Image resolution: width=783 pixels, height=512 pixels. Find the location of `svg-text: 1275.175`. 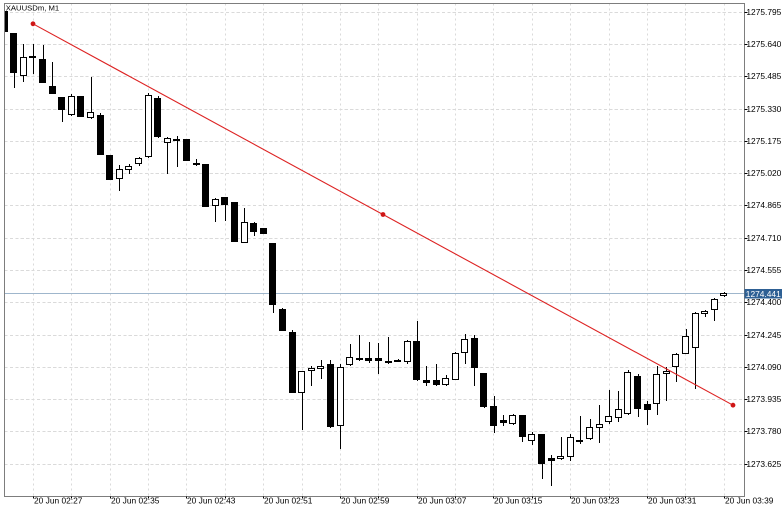

svg-text: 1275.175 is located at coordinates (763, 141).